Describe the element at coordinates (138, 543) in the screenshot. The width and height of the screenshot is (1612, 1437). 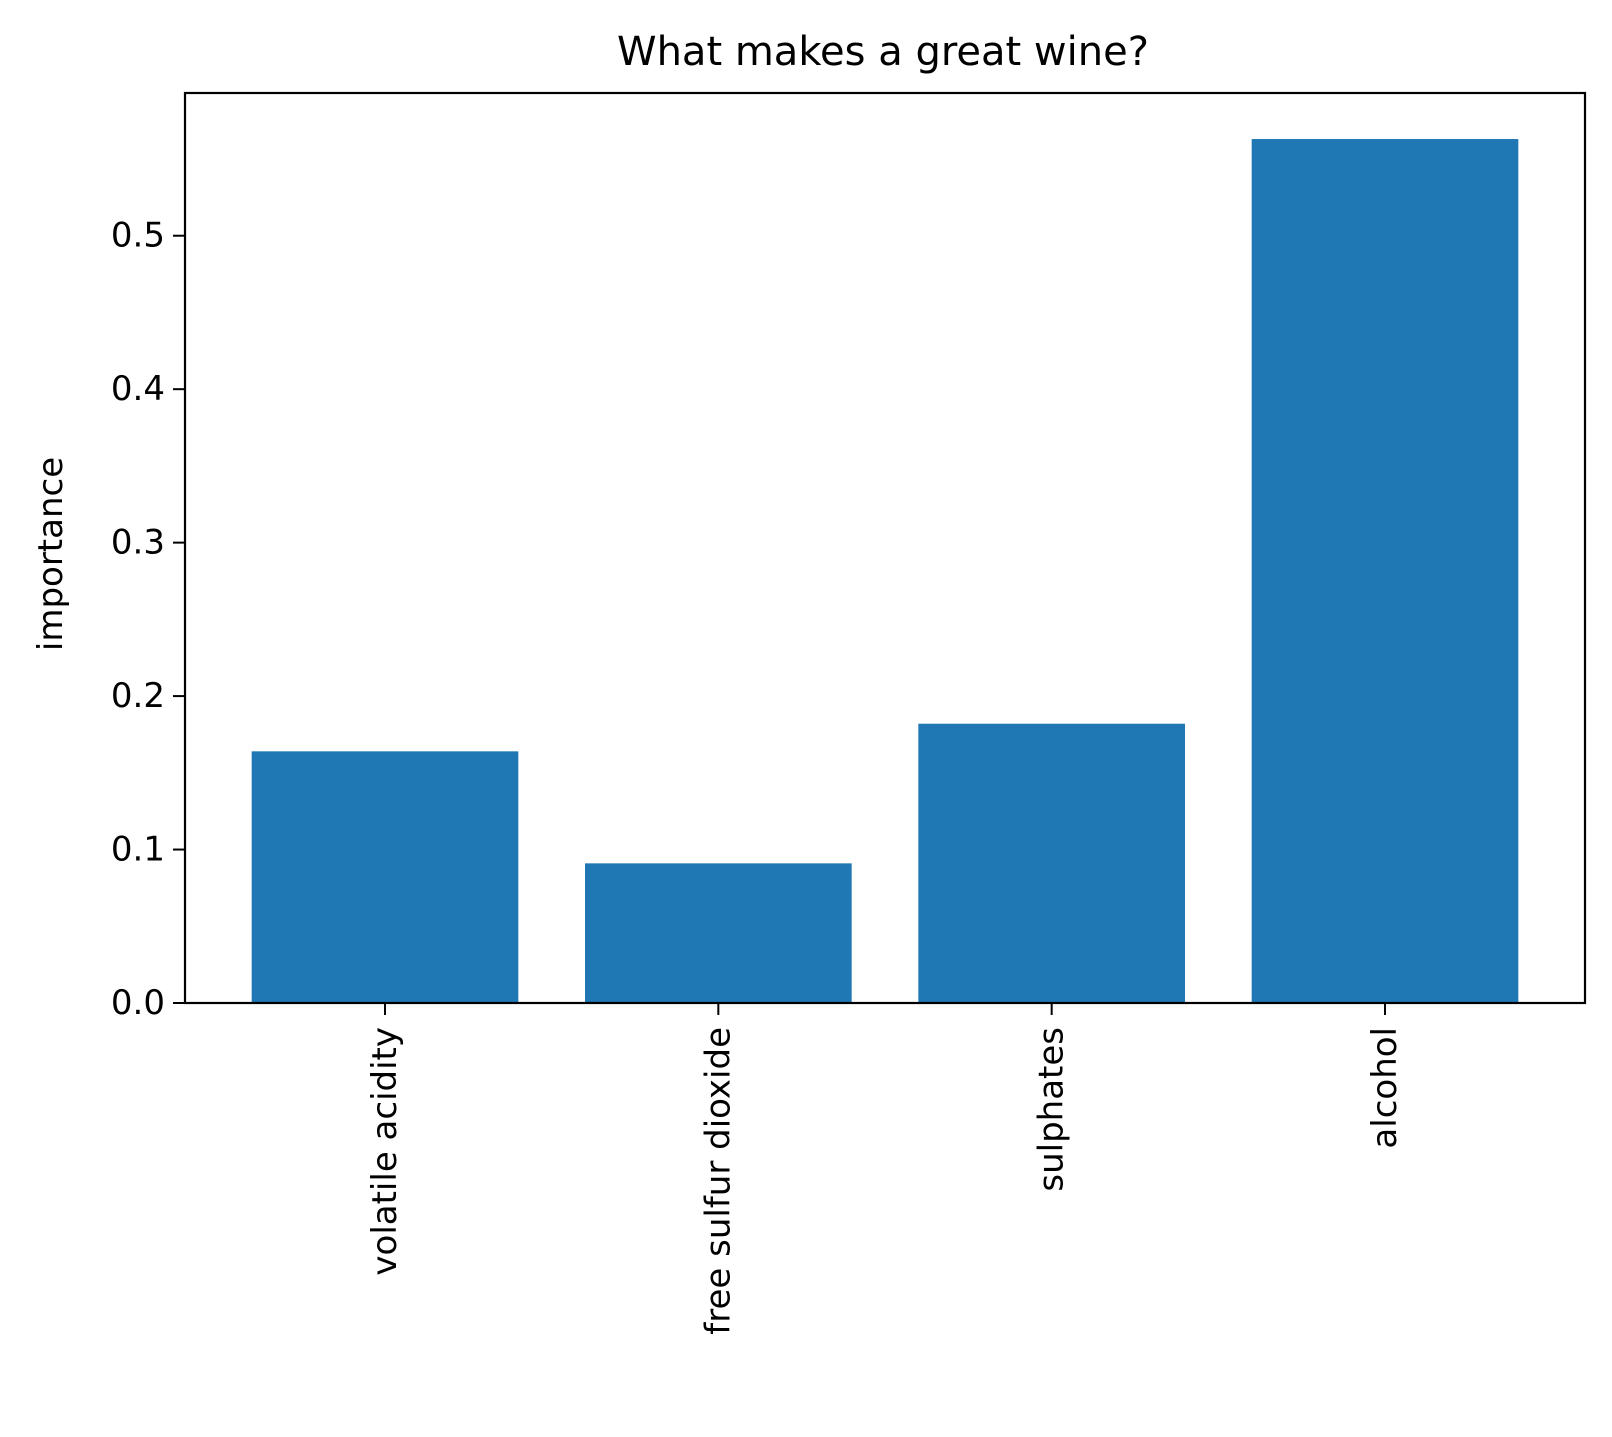
I see `y-tick-label: 0.3` at that location.